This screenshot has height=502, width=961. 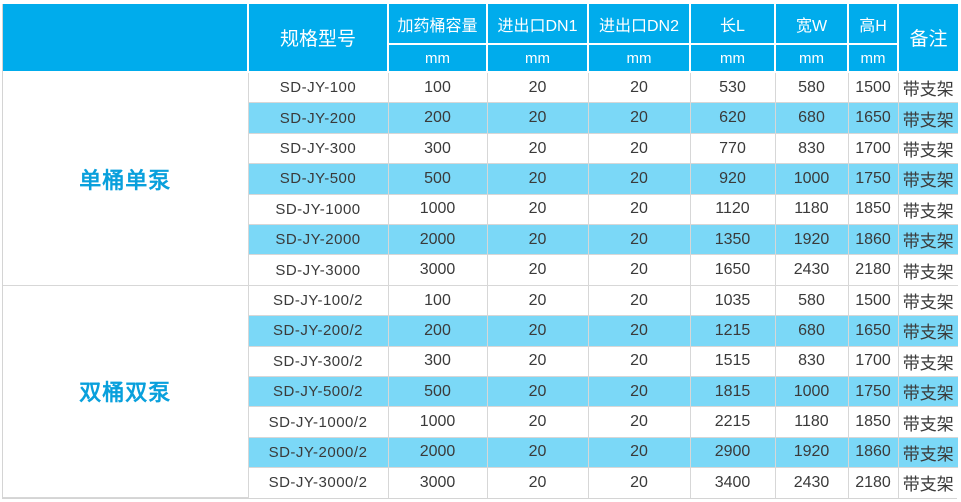 I want to click on group-label: 单桶单泵, so click(x=126, y=178).